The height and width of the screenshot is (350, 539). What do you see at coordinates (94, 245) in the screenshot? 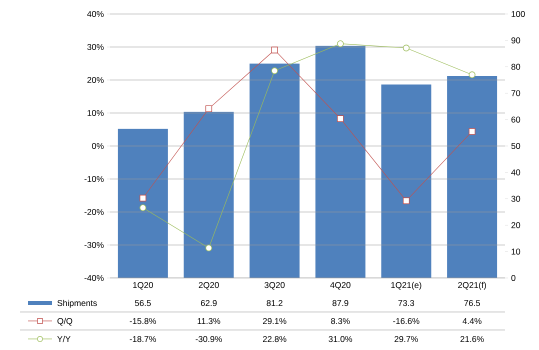
I see `y-tick-label: -30%` at bounding box center [94, 245].